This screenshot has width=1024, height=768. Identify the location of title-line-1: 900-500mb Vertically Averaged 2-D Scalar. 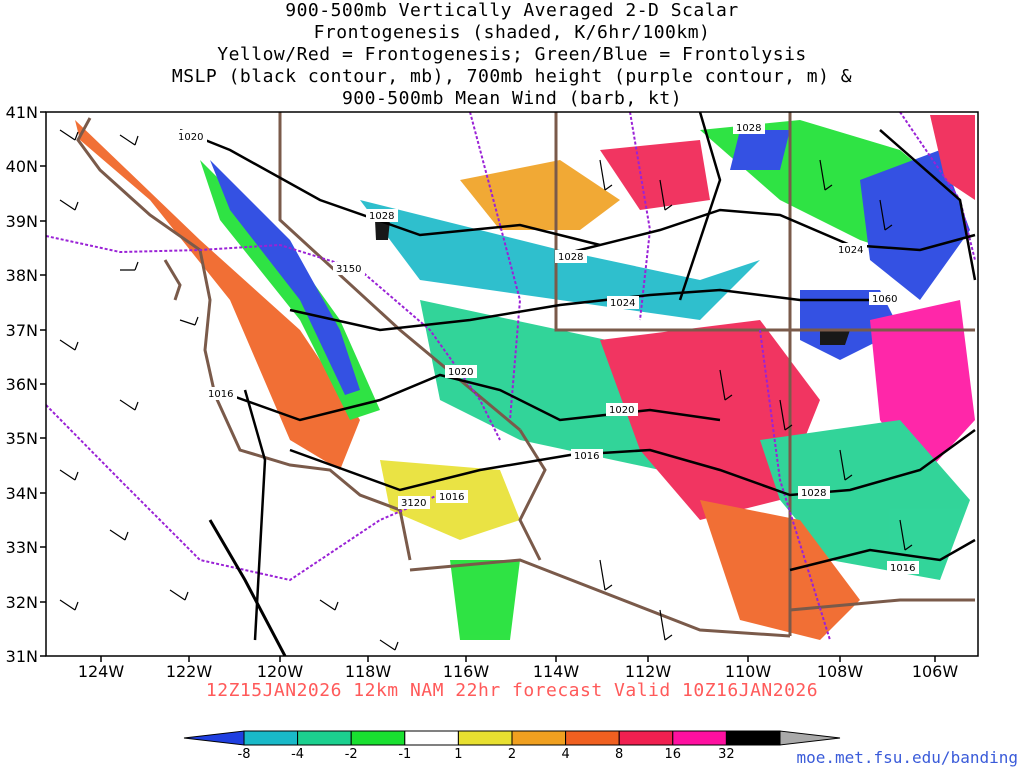
(512, 10).